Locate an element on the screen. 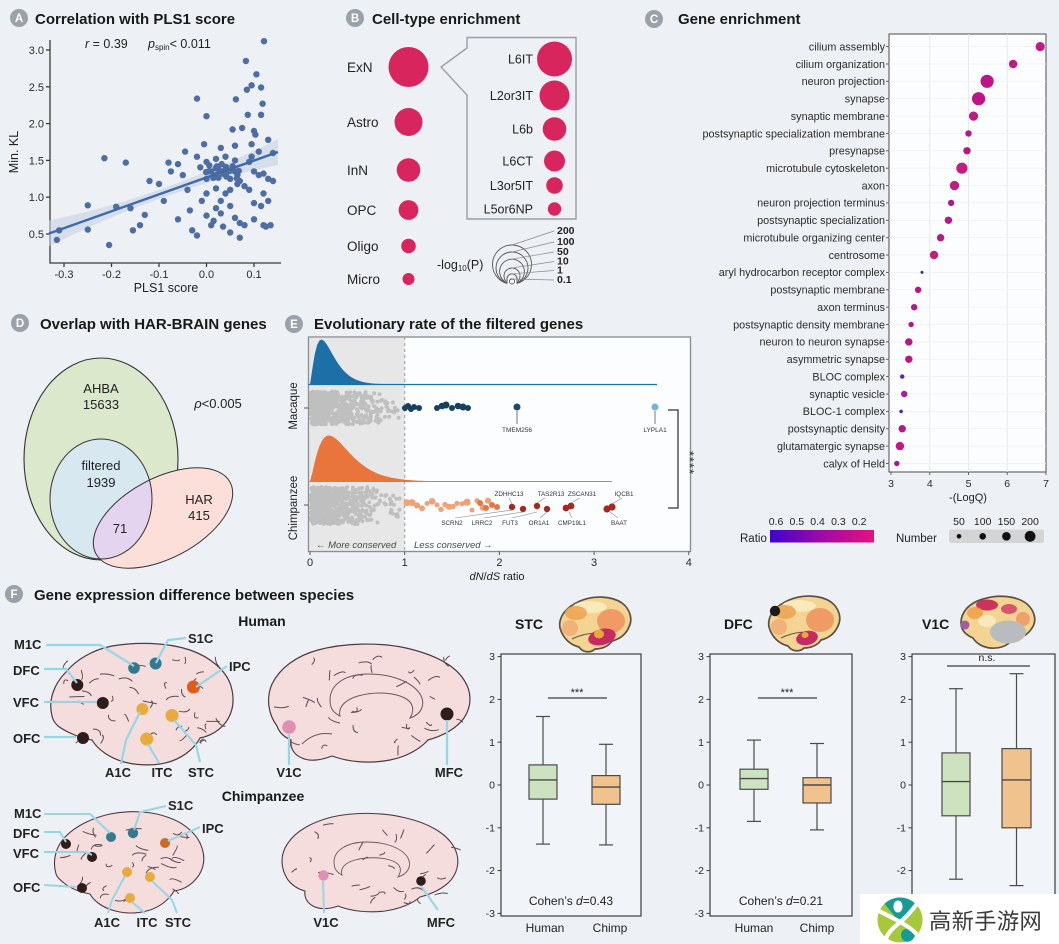  svg-text: Astro is located at coordinates (363, 122).